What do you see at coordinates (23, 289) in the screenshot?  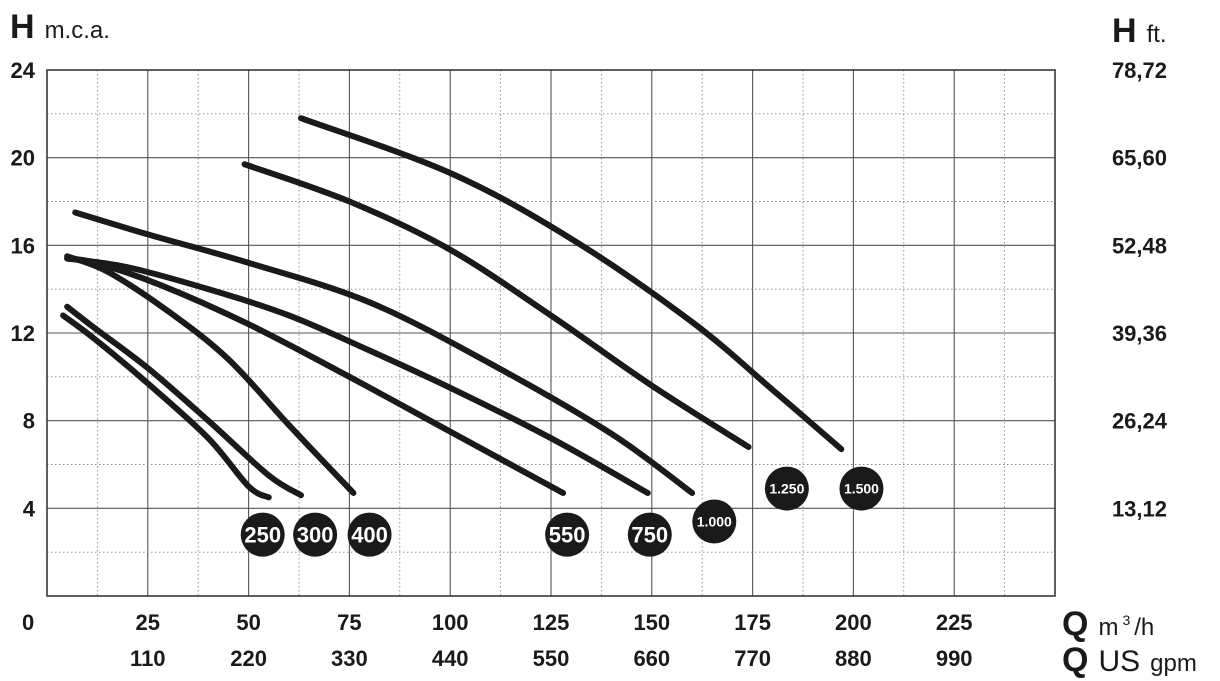 I see `left-tick-labels: 4 8 12 16 20 24` at bounding box center [23, 289].